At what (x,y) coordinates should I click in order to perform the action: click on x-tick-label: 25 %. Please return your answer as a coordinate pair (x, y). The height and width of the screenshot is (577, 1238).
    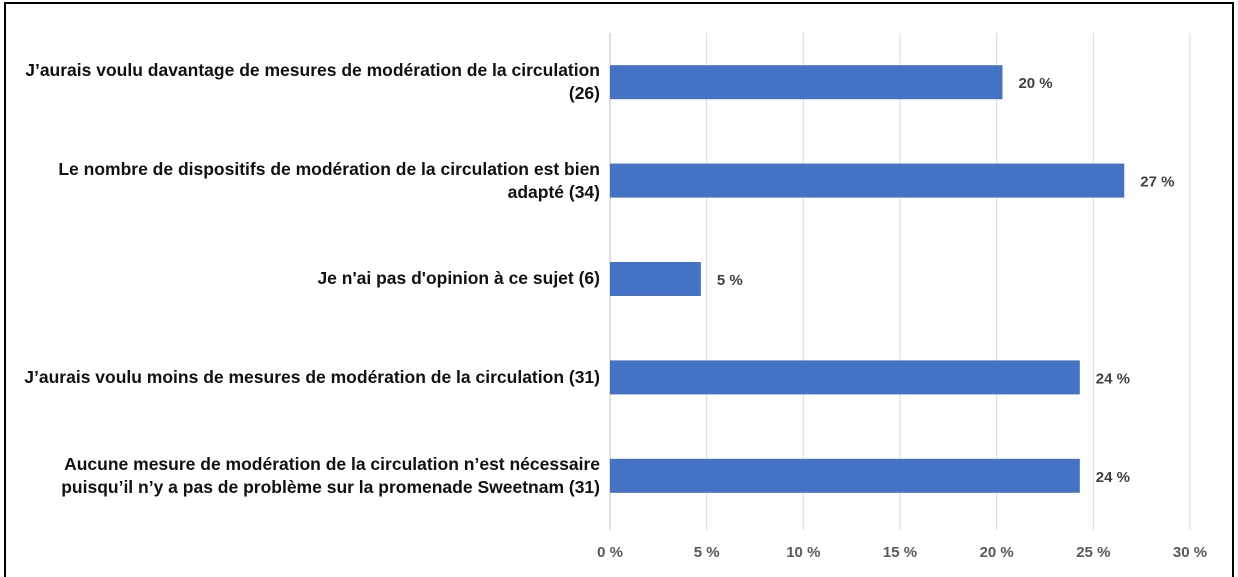
    Looking at the image, I should click on (1093, 552).